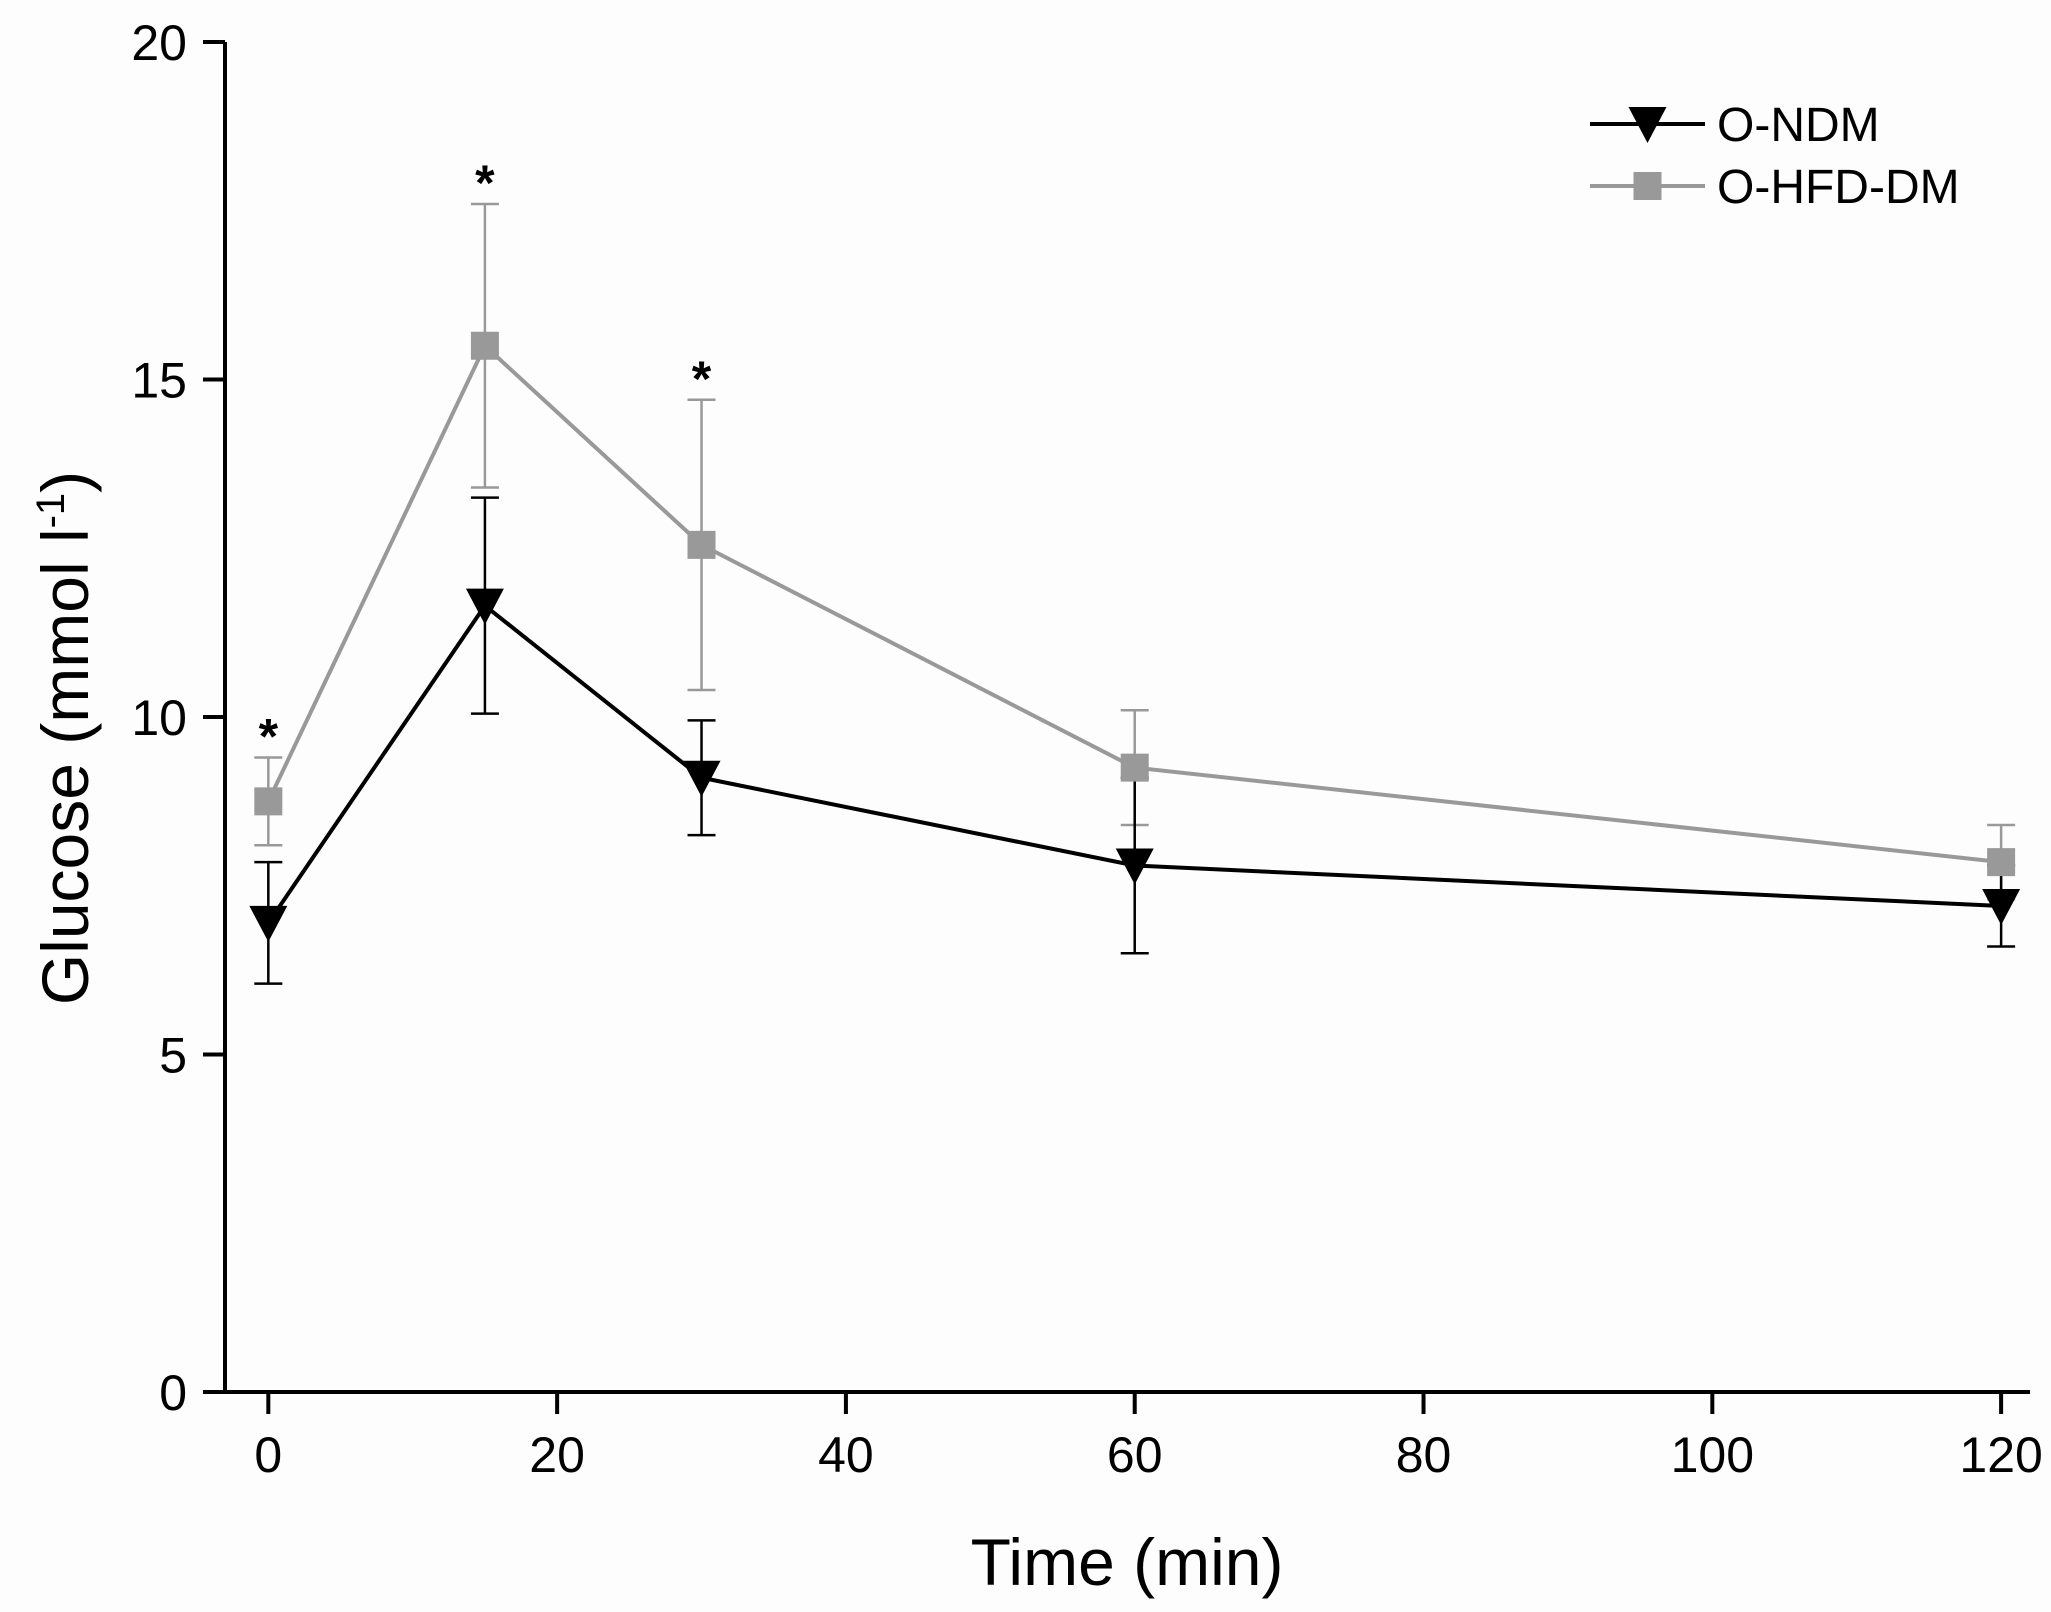 The height and width of the screenshot is (1612, 2051). What do you see at coordinates (159, 381) in the screenshot?
I see `y-tick-label: 15` at bounding box center [159, 381].